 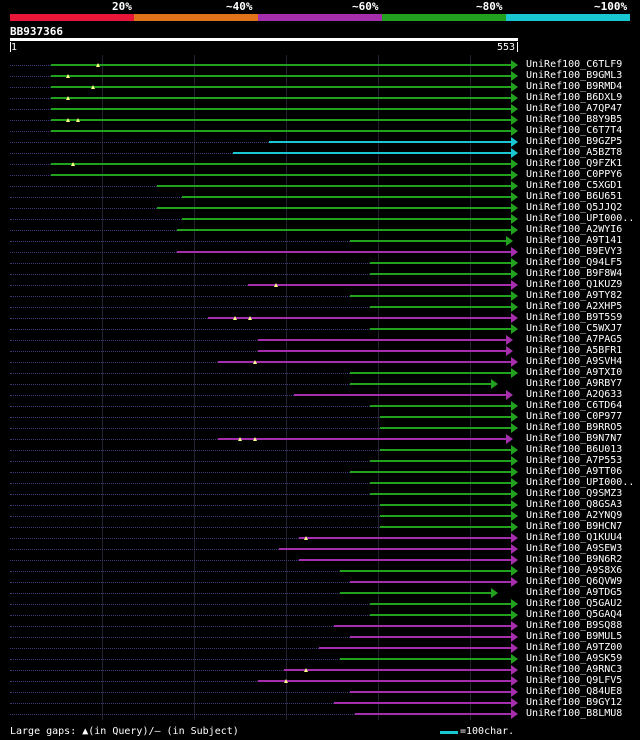 What do you see at coordinates (320, 505) in the screenshot?
I see `hit-row: UniRef100_Q8GSA3` at bounding box center [320, 505].